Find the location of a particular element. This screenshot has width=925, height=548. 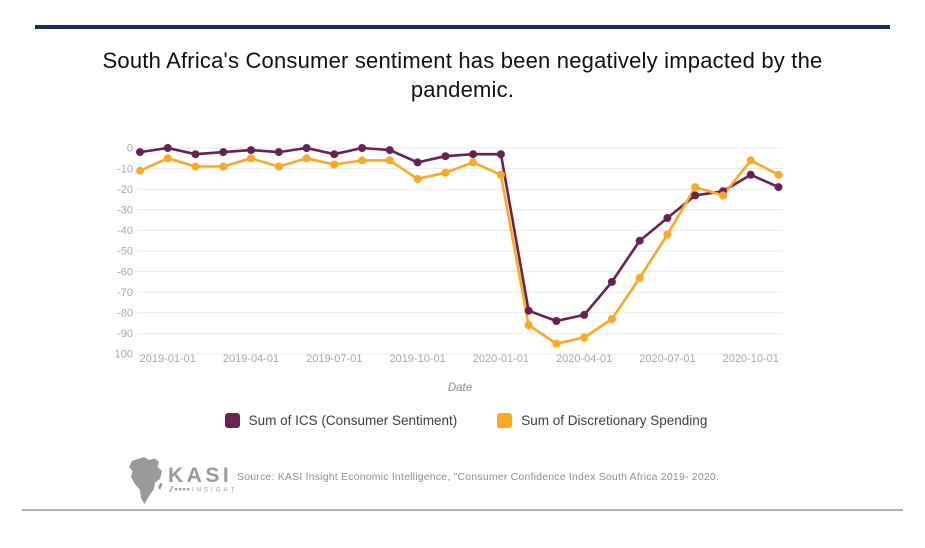

x-axis-tick-label: 2020-07-01 is located at coordinates (667, 359).